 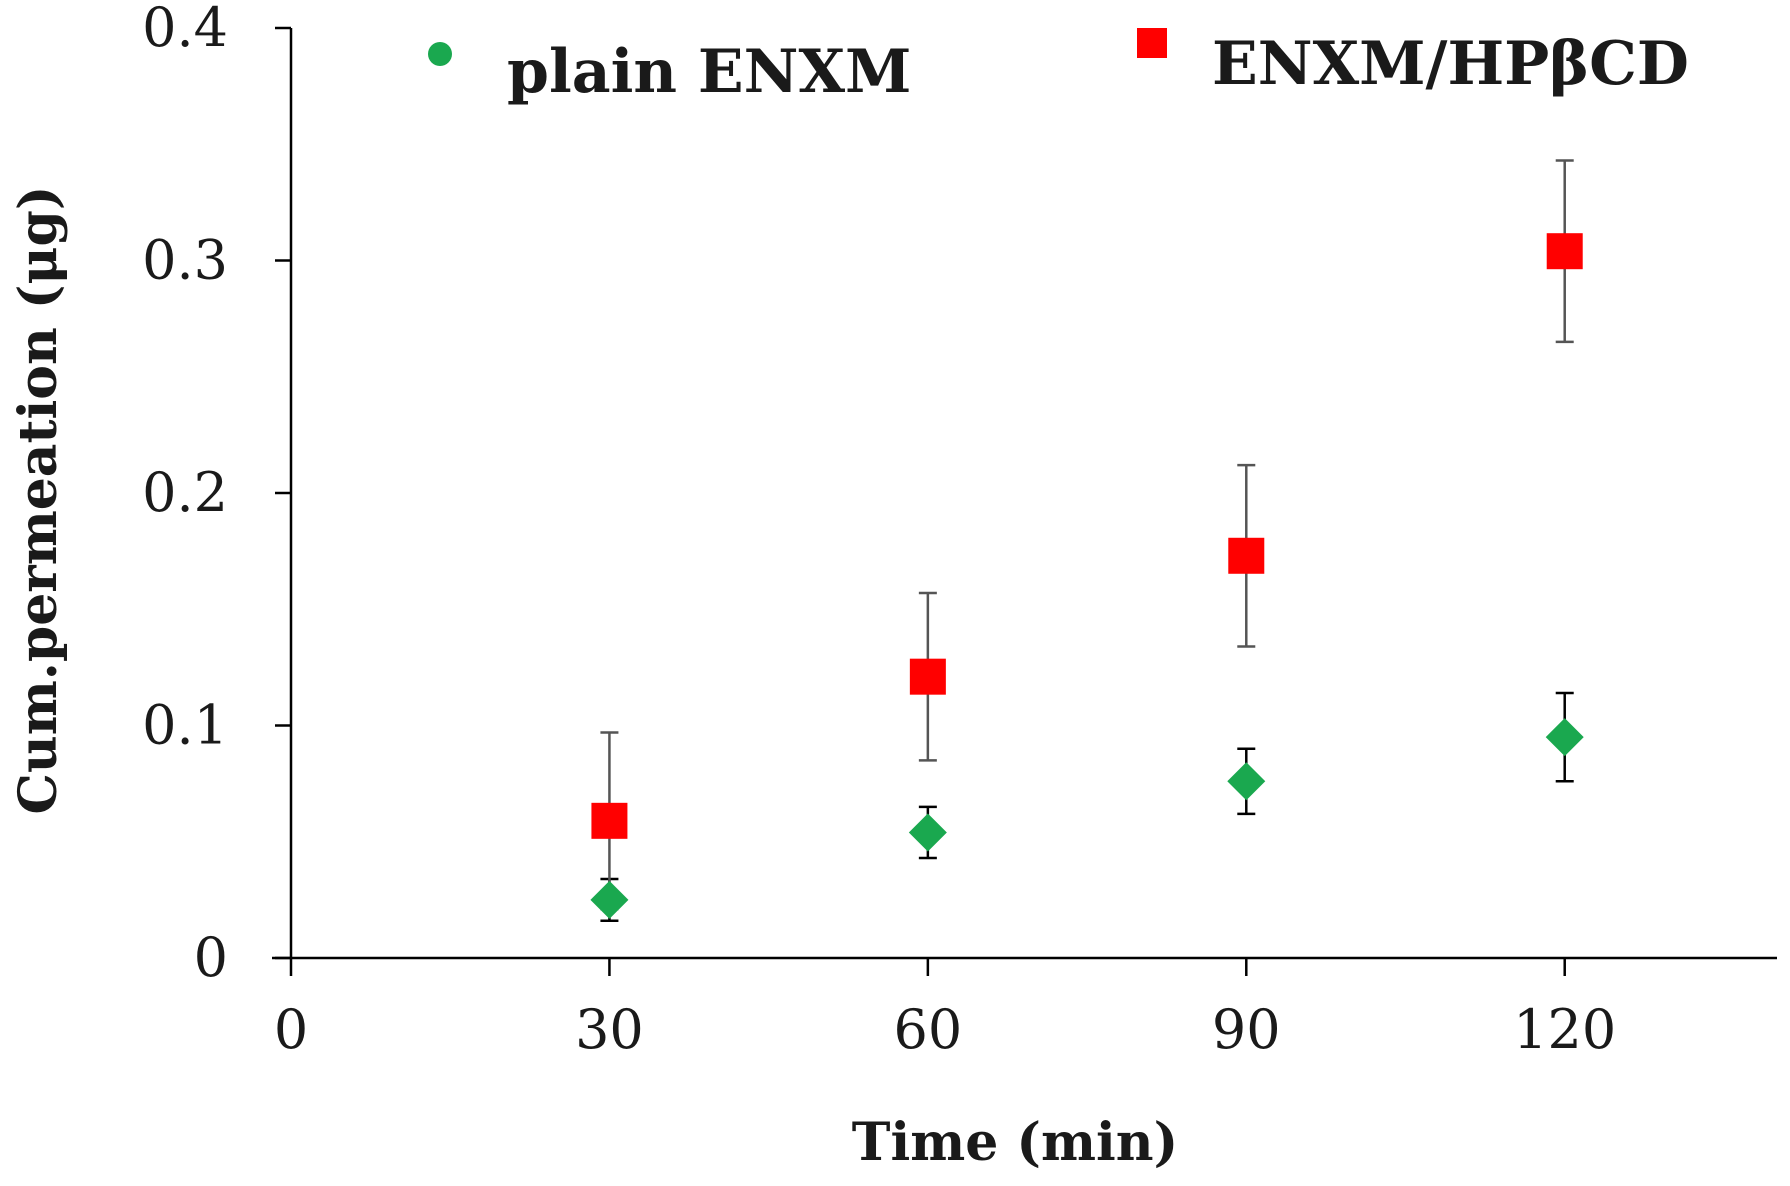 I want to click on x-tick-label-0: 0, so click(x=291, y=1029).